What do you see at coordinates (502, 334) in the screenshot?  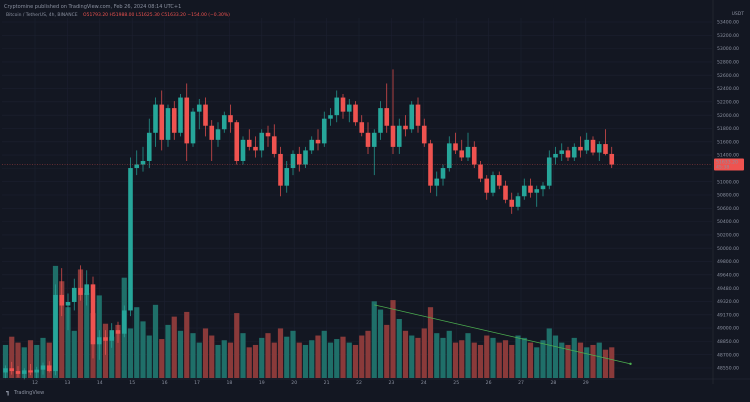 I see `trendline-line` at bounding box center [502, 334].